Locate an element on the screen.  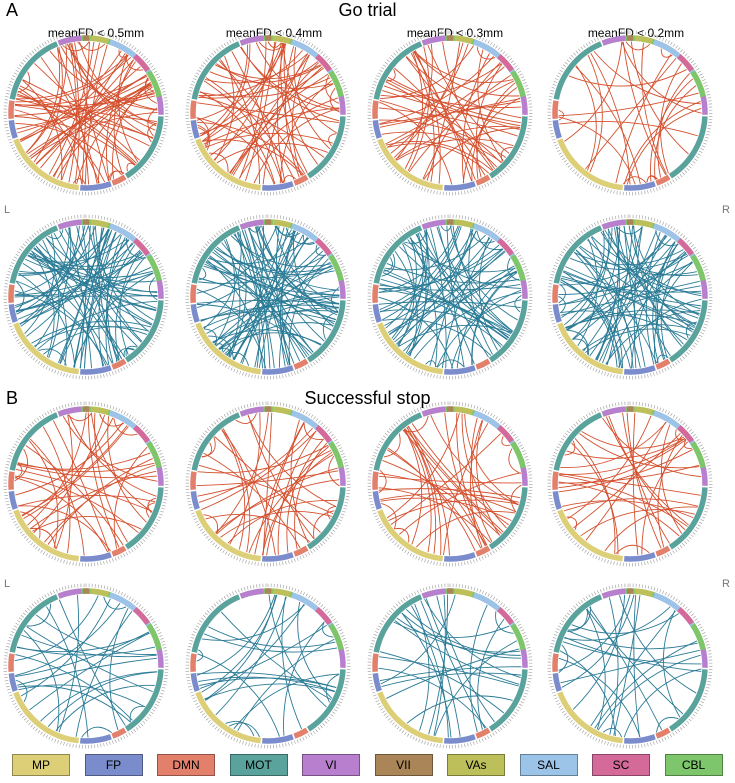
network-legend: MP FP DMN MOT VI VII VAs SAL SC CBL is located at coordinates (367, 765).